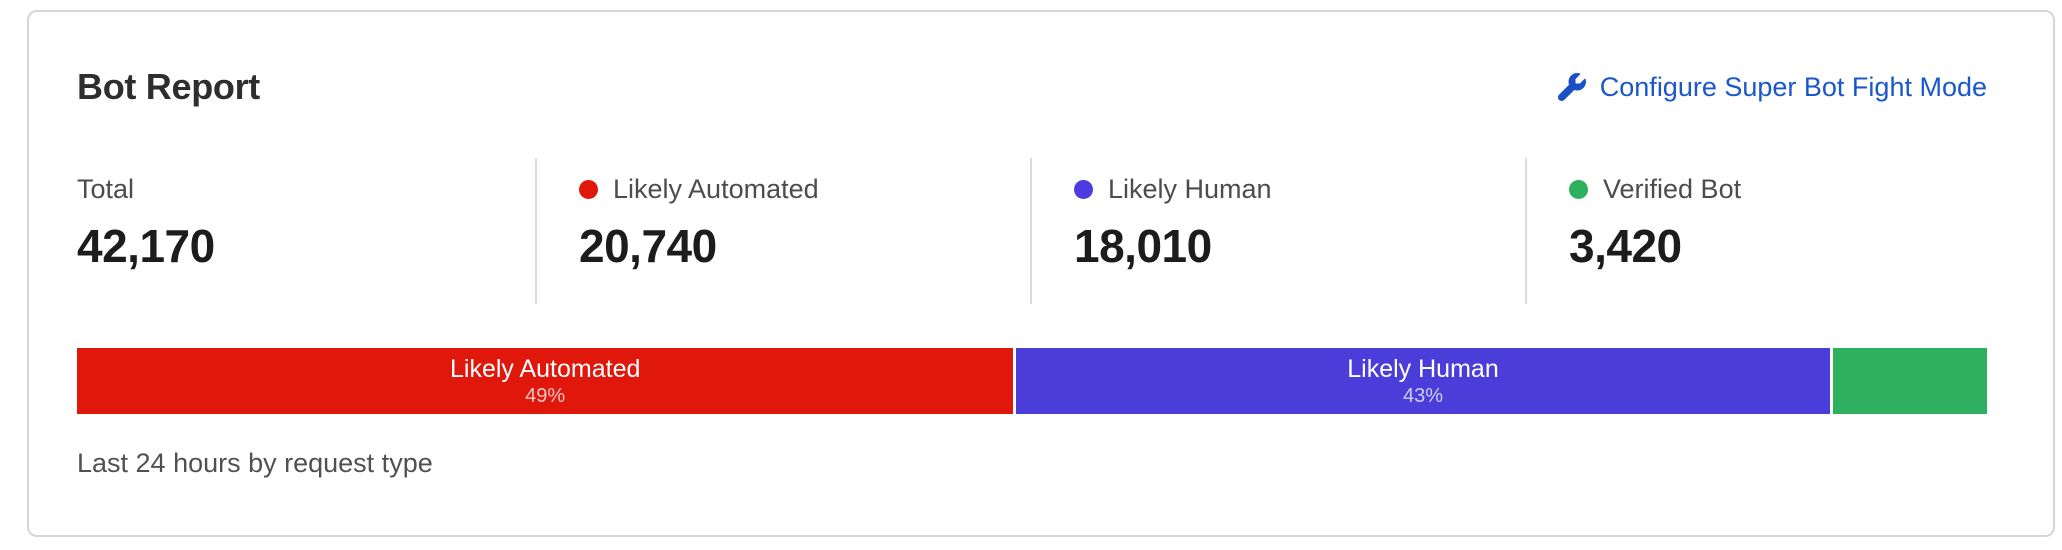  What do you see at coordinates (648, 246) in the screenshot?
I see `stat-value: 20,740` at bounding box center [648, 246].